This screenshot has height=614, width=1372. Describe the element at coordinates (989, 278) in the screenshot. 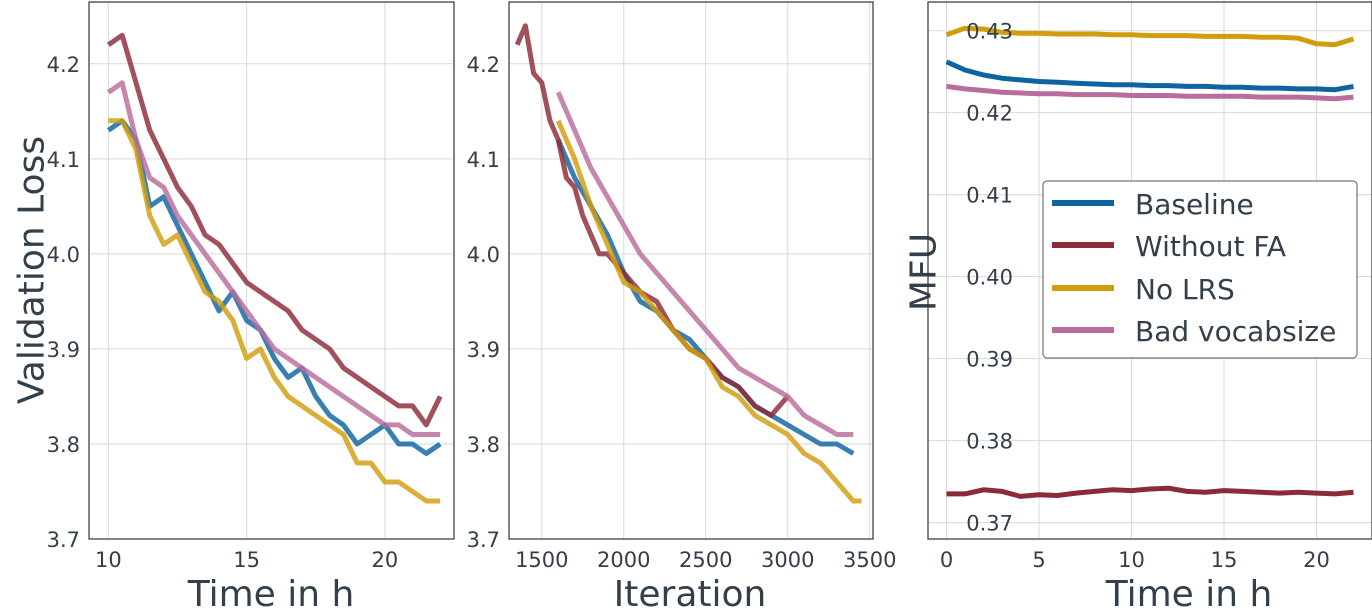

I see `y-tick-label: 0.40` at that location.